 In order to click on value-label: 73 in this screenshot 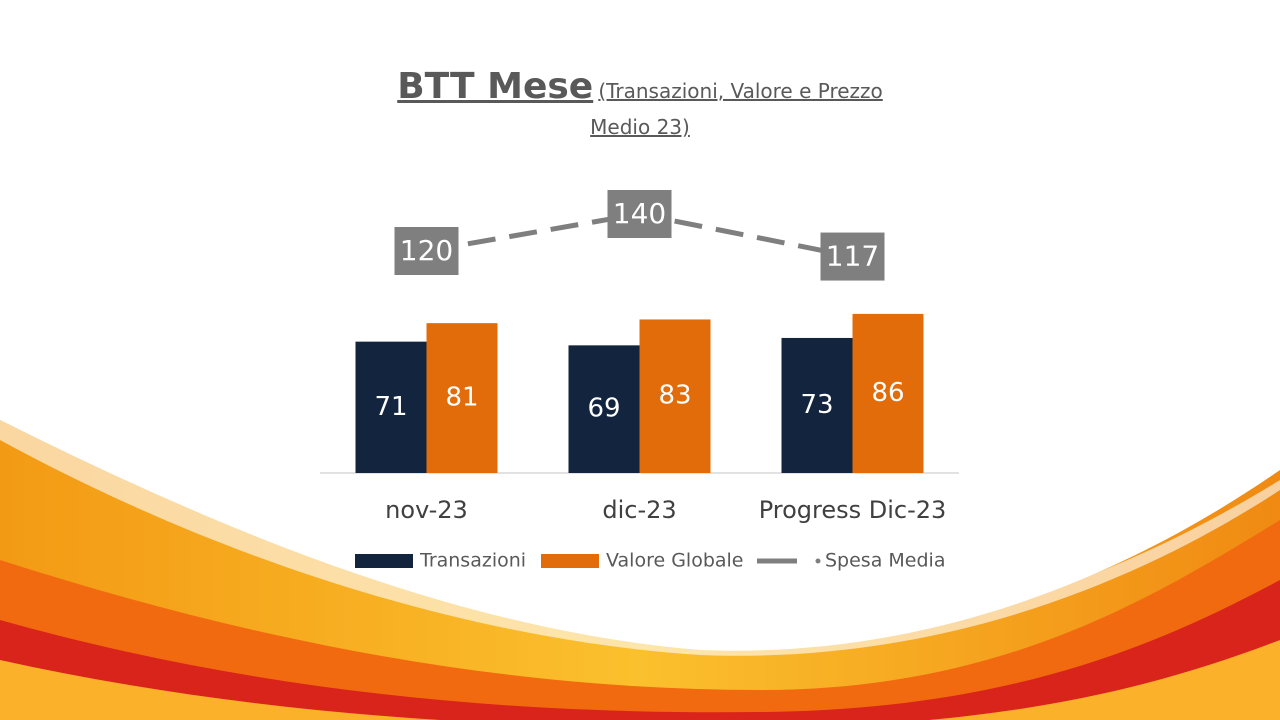, I will do `click(816, 405)`.